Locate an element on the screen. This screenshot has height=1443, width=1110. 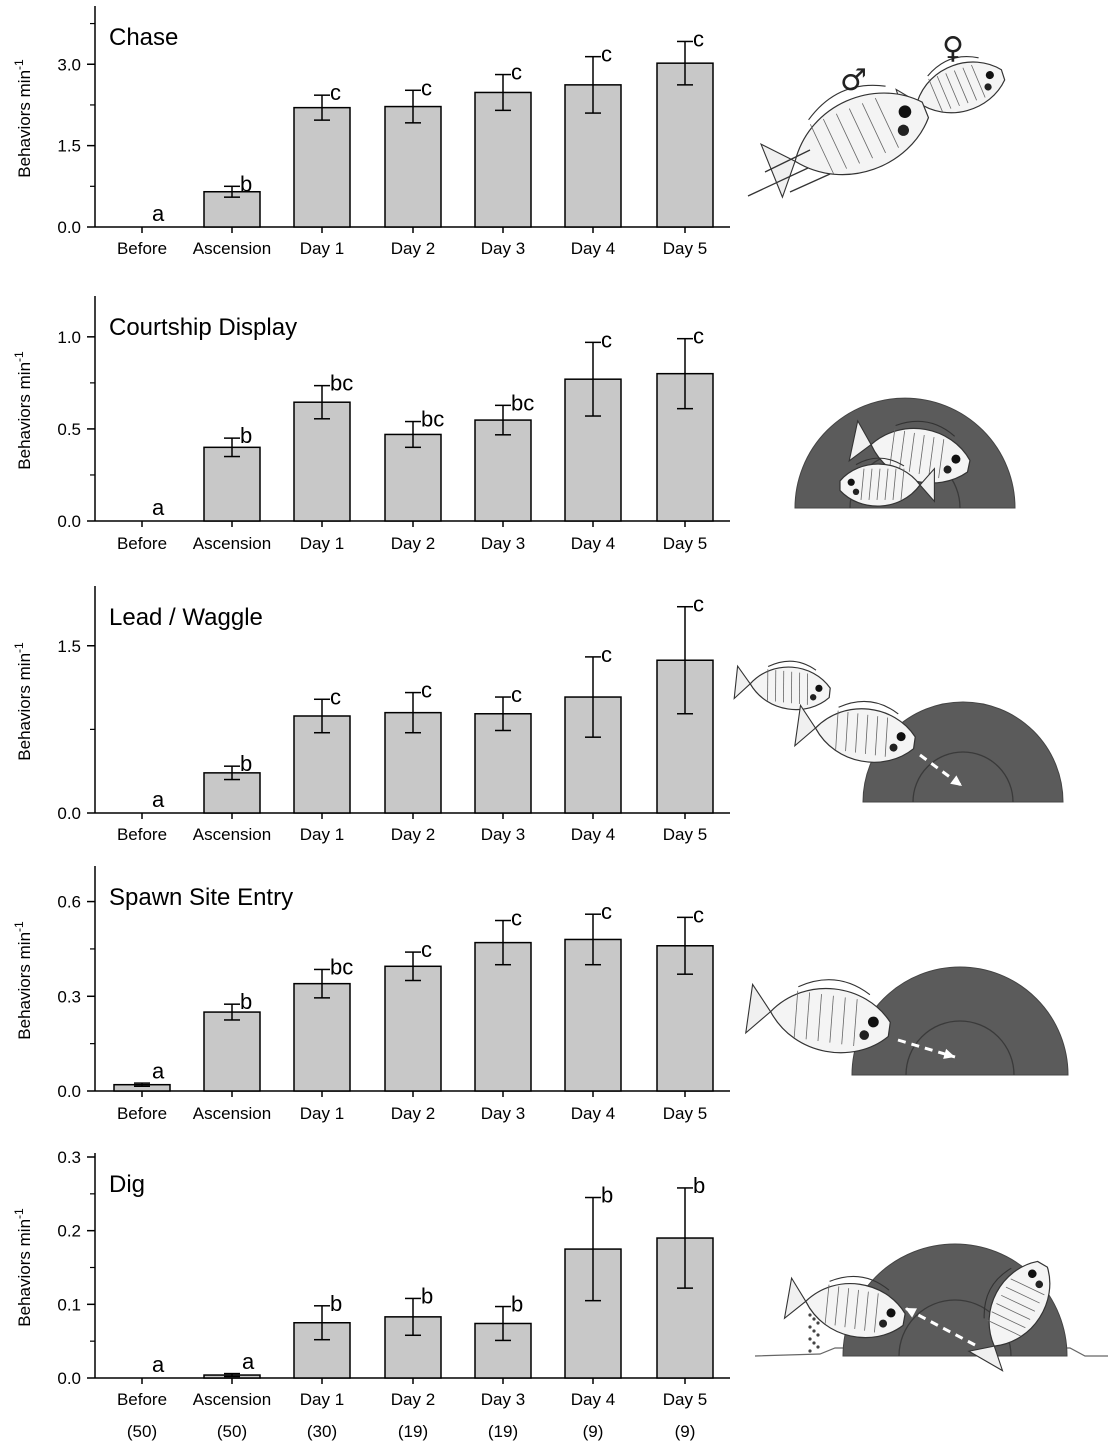
y-tick-label: 0.2 is located at coordinates (69, 1231).